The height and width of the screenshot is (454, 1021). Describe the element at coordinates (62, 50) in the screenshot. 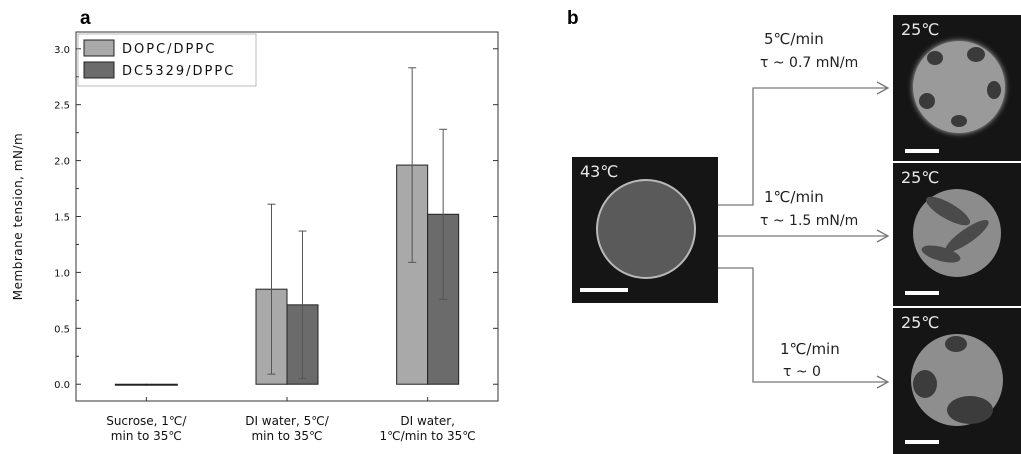

I see `y-tick-label: 3.0` at that location.